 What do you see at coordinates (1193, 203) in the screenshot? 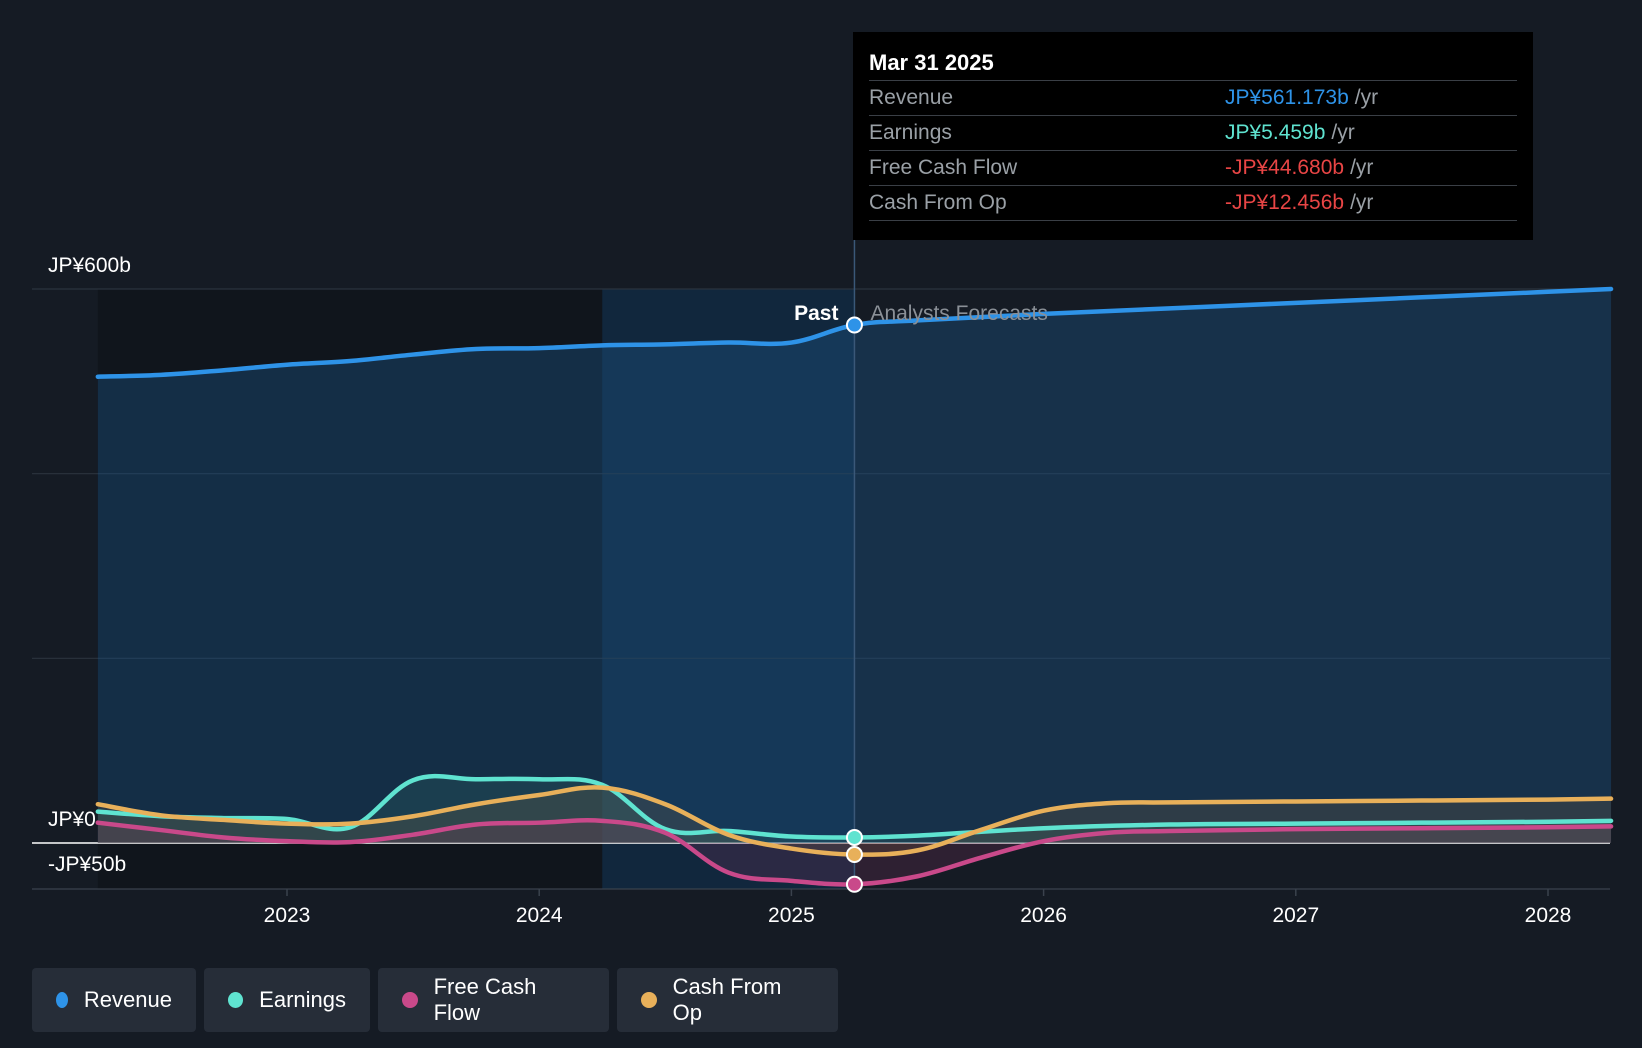
I see `tooltip-row-cash-from-op: Cash From Op -JP¥12.456b /yr` at bounding box center [1193, 203].